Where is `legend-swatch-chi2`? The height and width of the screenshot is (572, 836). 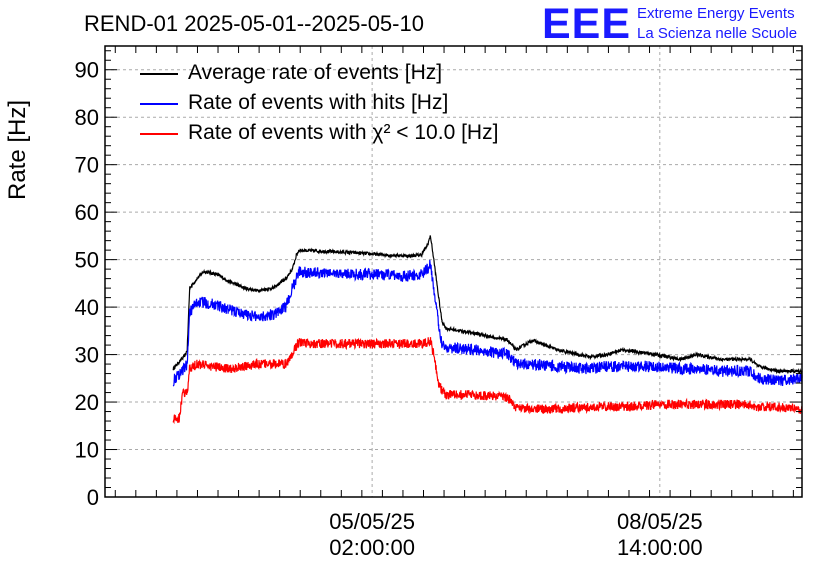
legend-swatch-chi2 is located at coordinates (159, 134).